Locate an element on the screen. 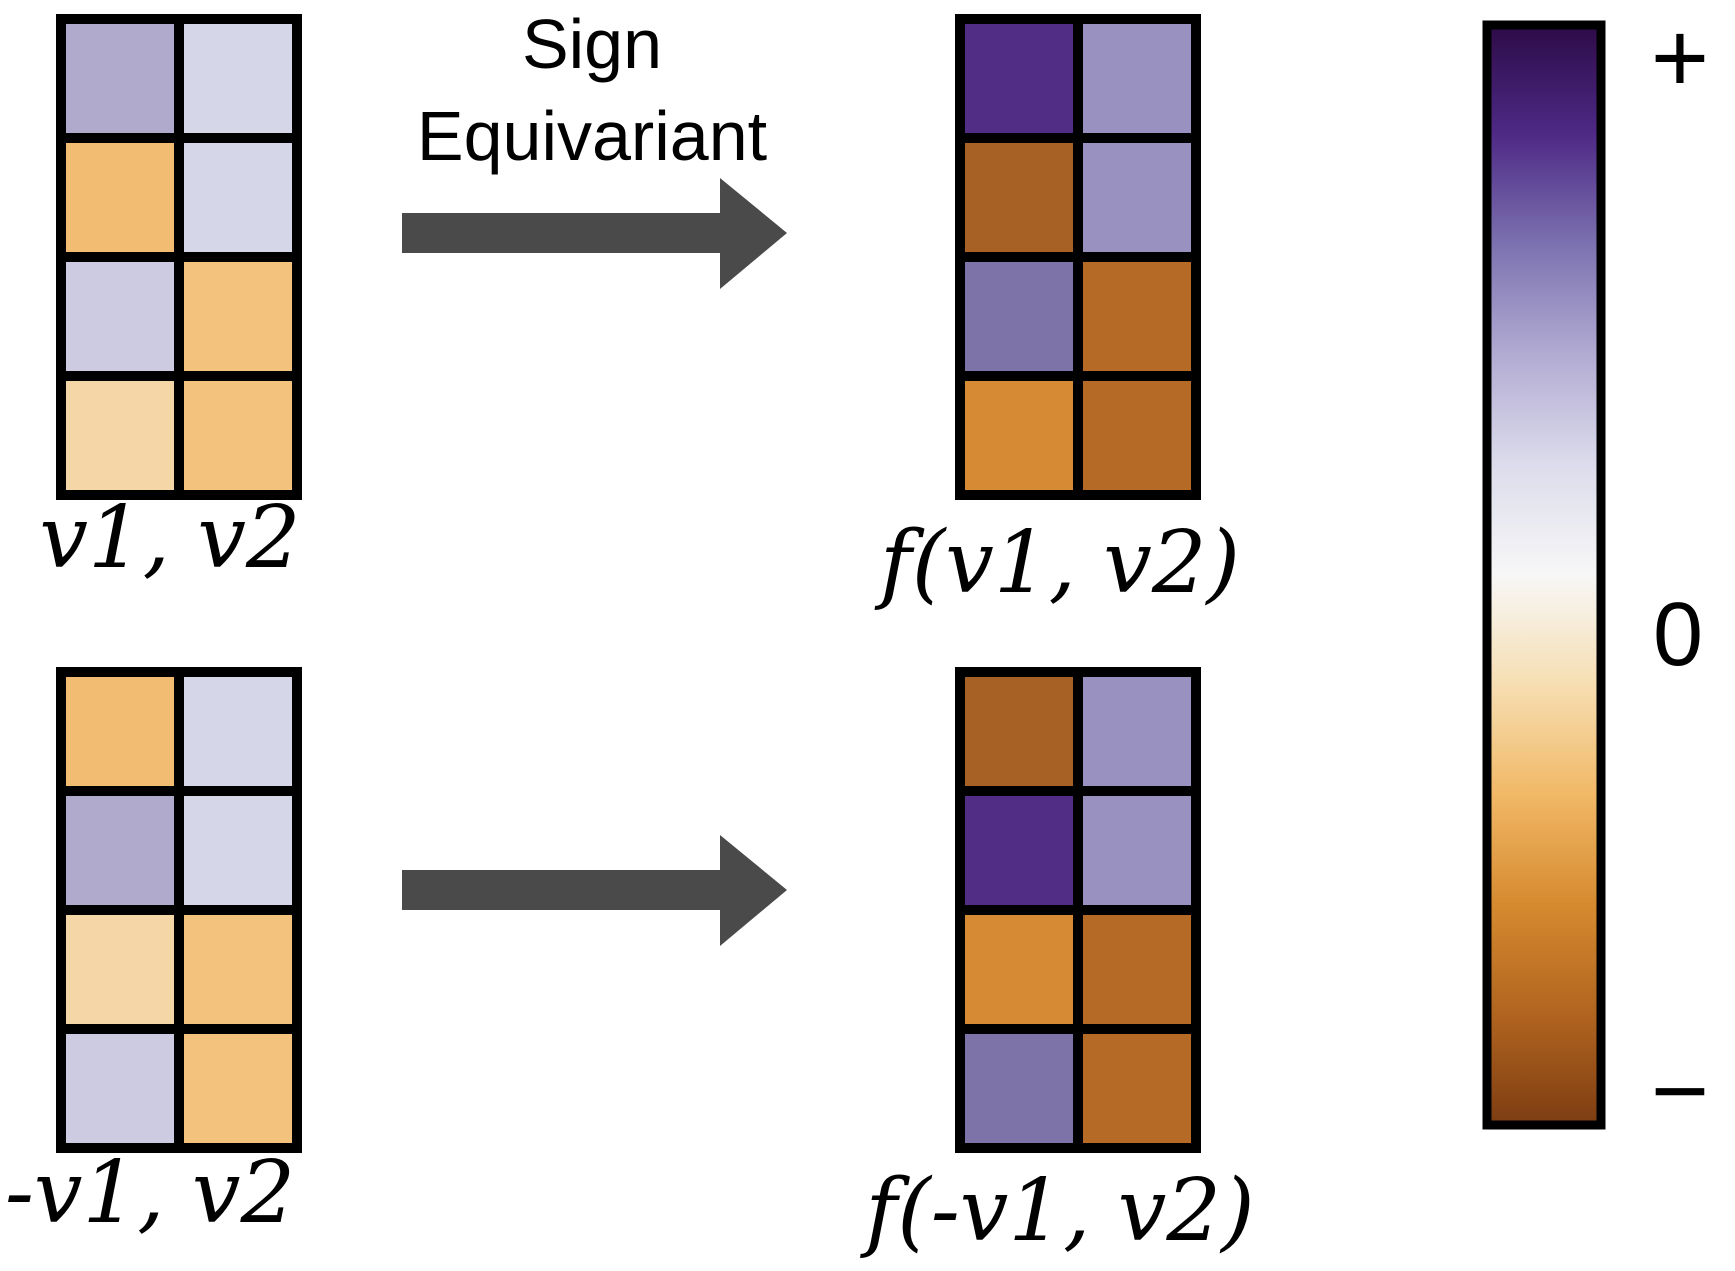 This screenshot has width=1735, height=1271. arrow-label-sign: Sign is located at coordinates (592, 44).